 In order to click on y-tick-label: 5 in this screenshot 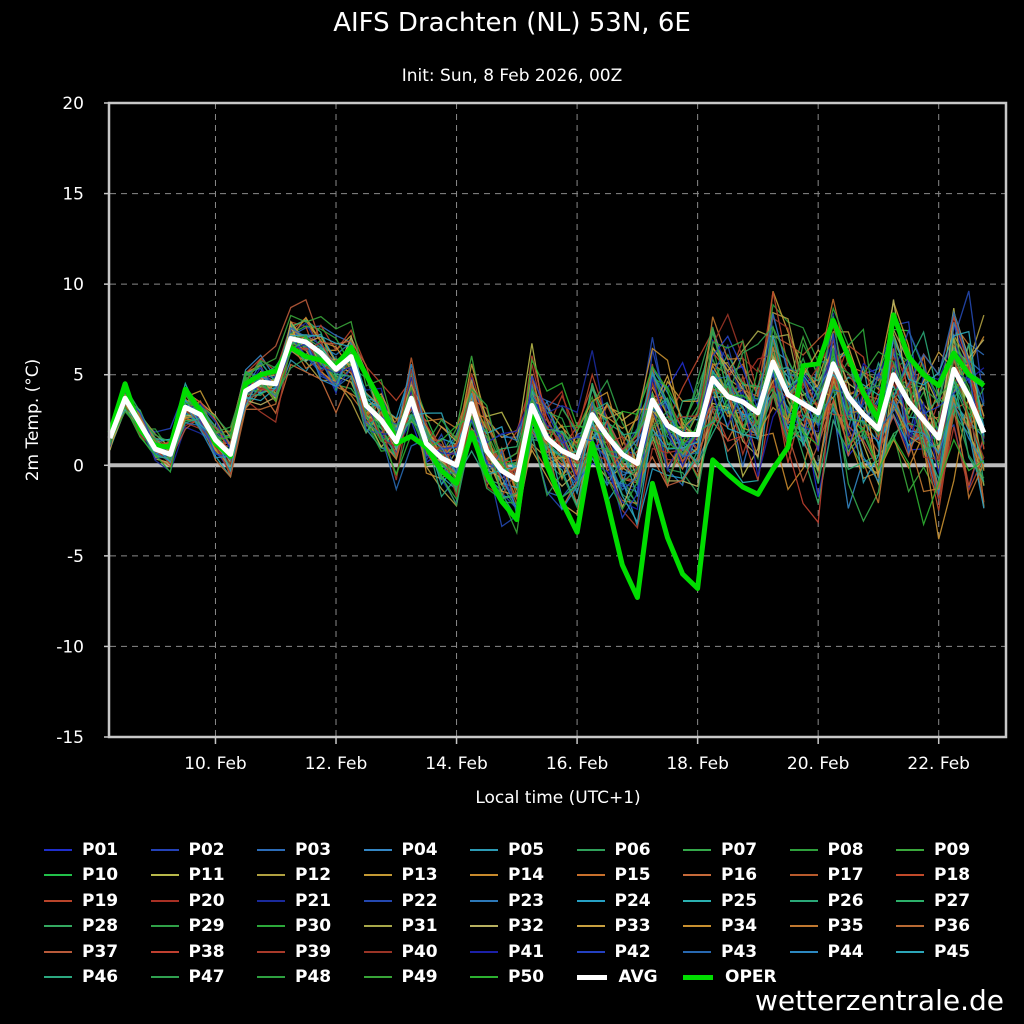, I will do `click(78, 376)`.